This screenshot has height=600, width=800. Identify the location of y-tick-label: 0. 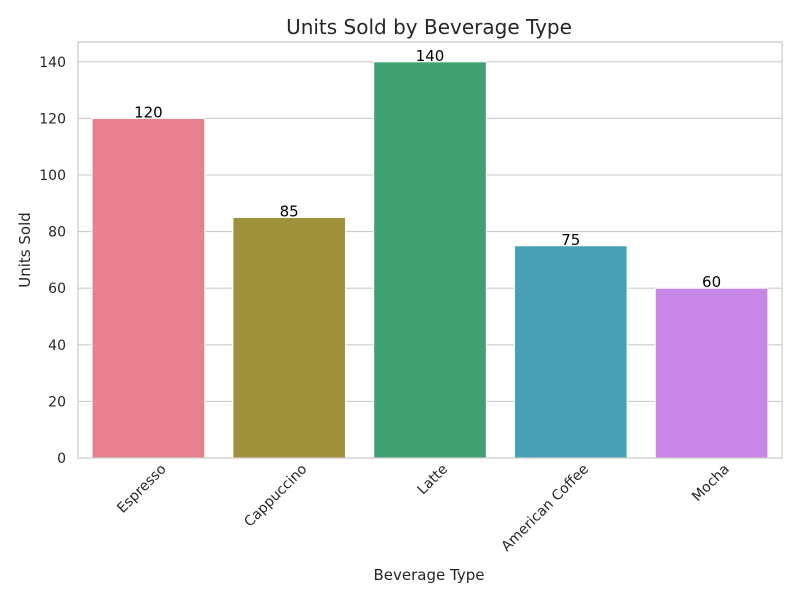
(61, 459).